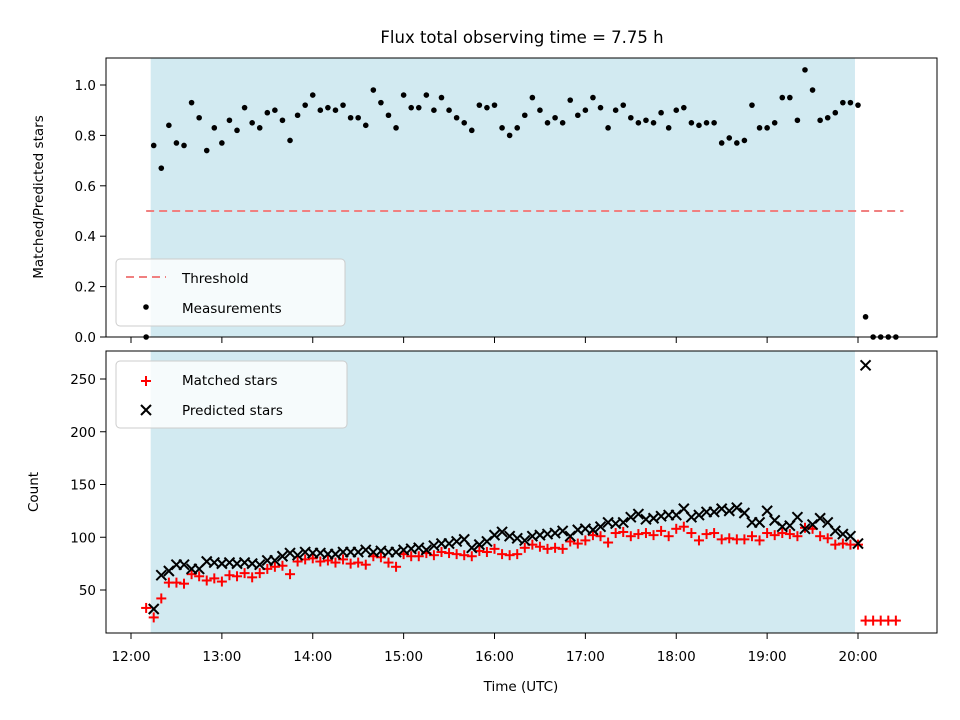  What do you see at coordinates (85, 237) in the screenshot?
I see `top-y-tick-label: 0.4` at bounding box center [85, 237].